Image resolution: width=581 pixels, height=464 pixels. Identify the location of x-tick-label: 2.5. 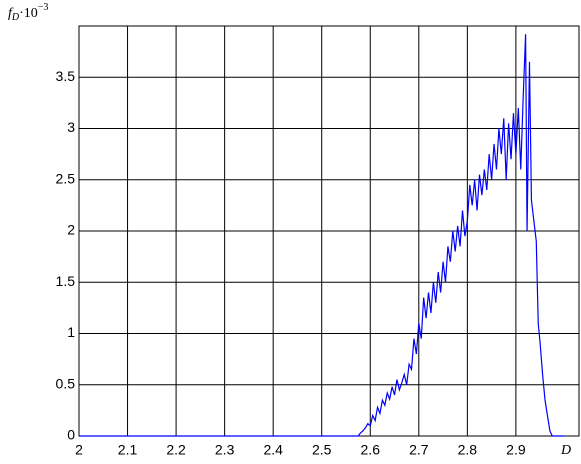
(322, 450).